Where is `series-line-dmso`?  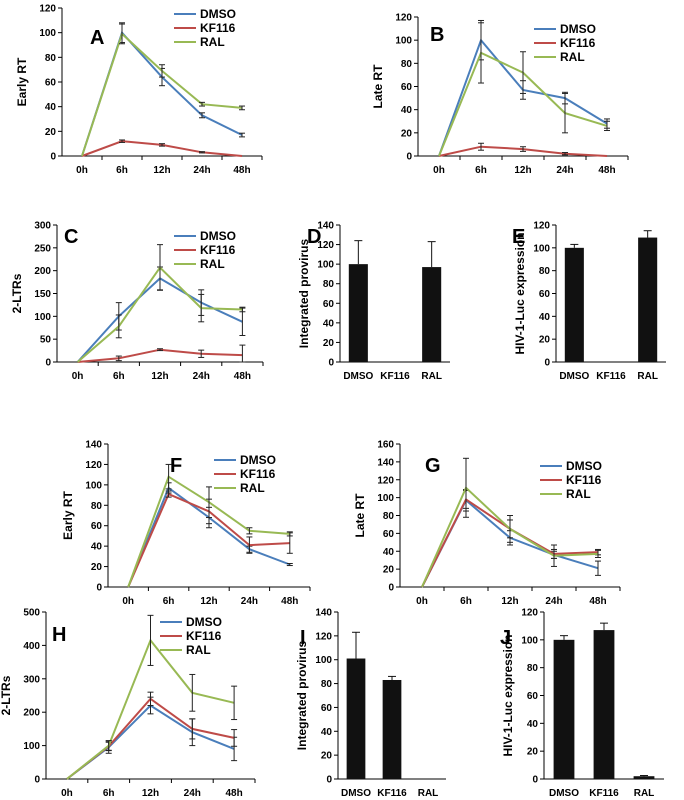
series-line-dmso is located at coordinates (162, 93).